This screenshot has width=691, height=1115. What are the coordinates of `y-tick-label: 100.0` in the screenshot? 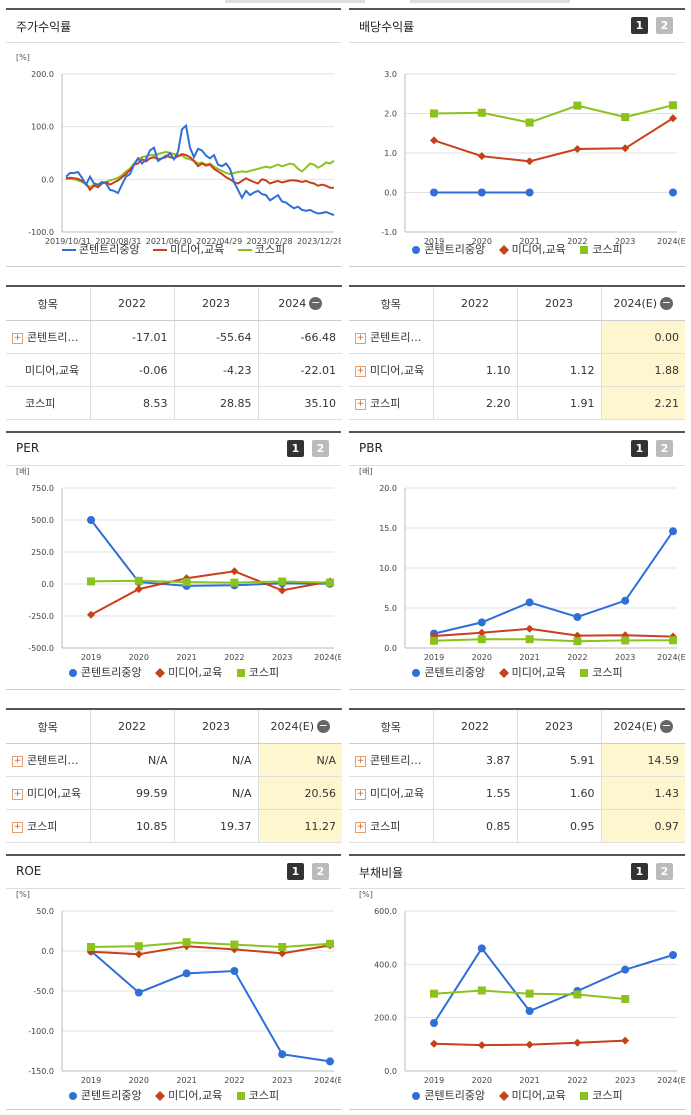 It's located at (42, 127).